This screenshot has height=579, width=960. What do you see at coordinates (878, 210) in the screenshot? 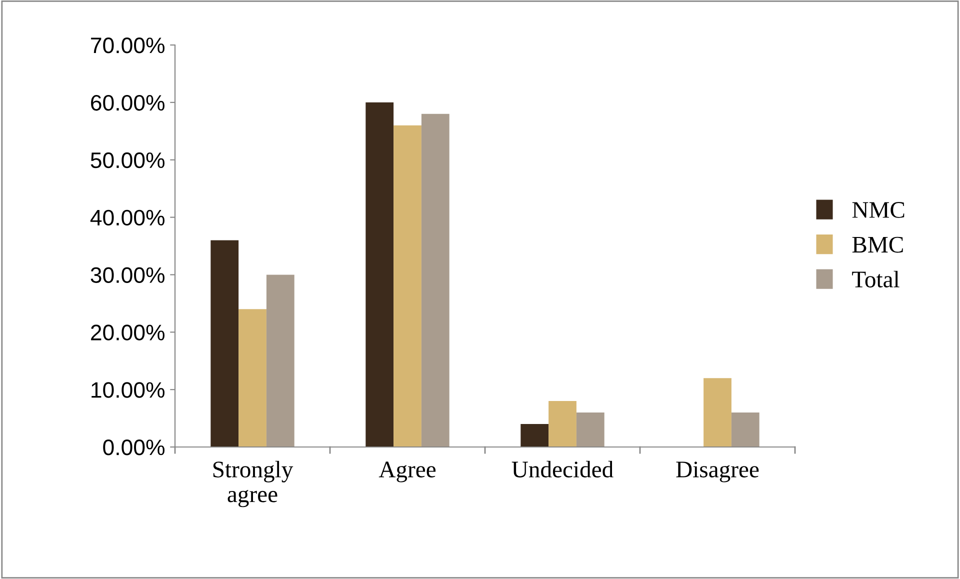
I see `legend-label: NMC` at bounding box center [878, 210].